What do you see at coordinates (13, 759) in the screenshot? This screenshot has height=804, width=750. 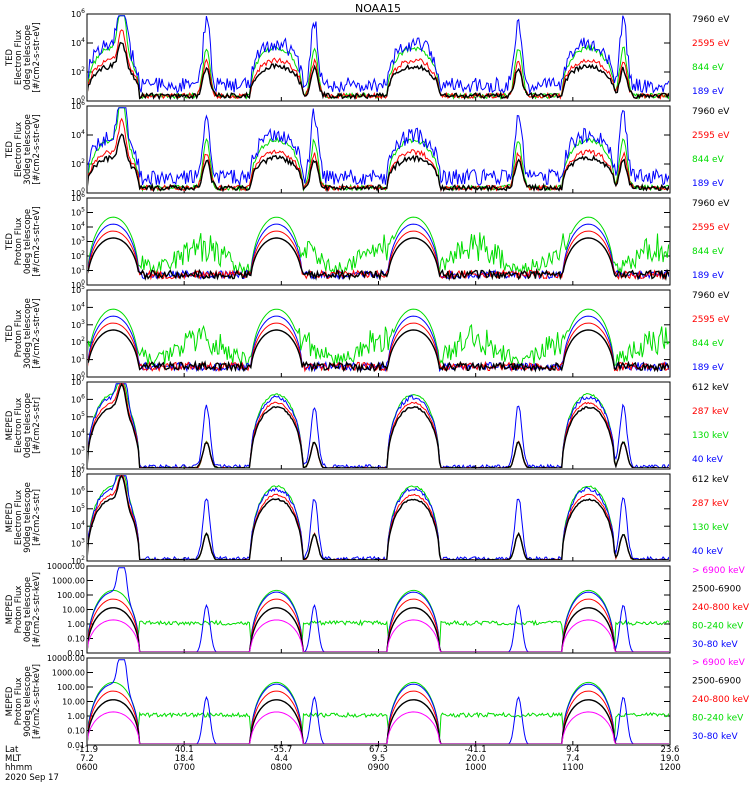 I see `x-row-label: MLT` at bounding box center [13, 759].